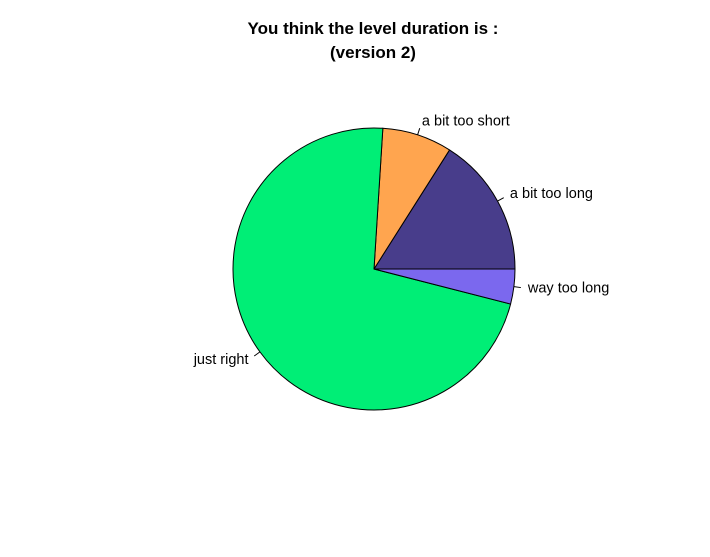  Describe the element at coordinates (444, 286) in the screenshot. I see `pie-slice-way-too-long` at that location.